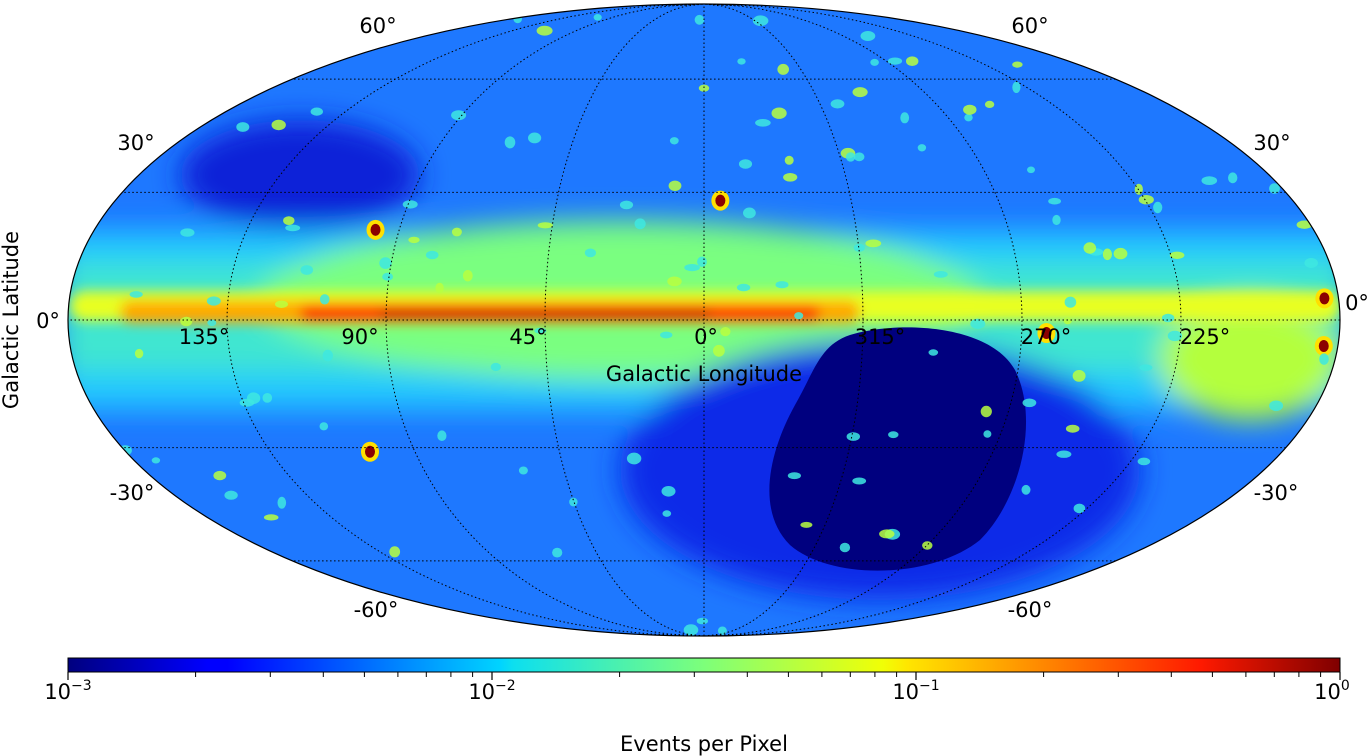 The image size is (1369, 756). What do you see at coordinates (1046, 337) in the screenshot?
I see `lon-tick-270: 270°` at bounding box center [1046, 337].